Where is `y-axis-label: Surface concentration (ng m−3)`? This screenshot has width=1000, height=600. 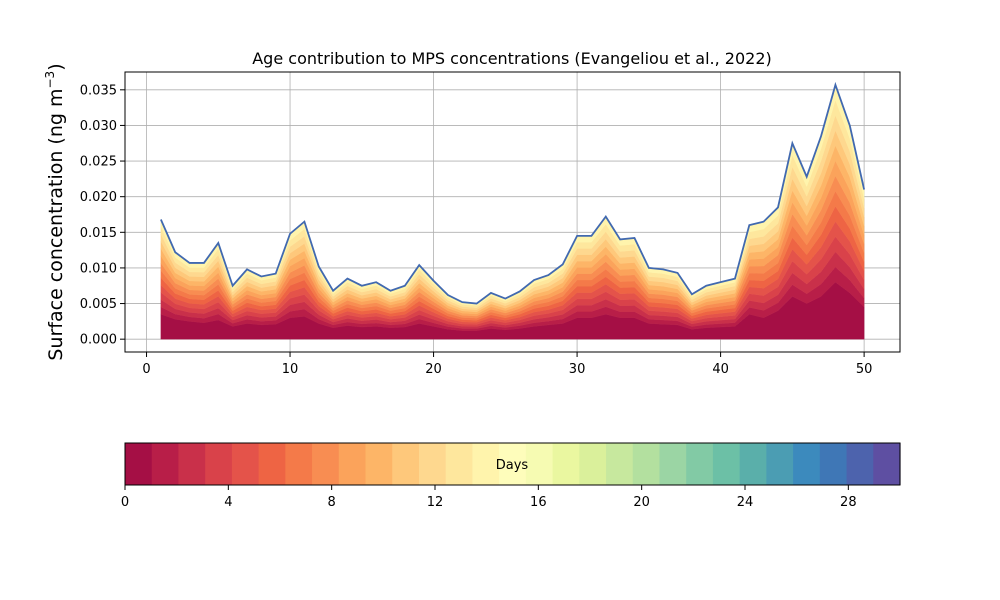 y-axis-label: Surface concentration (ng m−3) is located at coordinates (55, 211).